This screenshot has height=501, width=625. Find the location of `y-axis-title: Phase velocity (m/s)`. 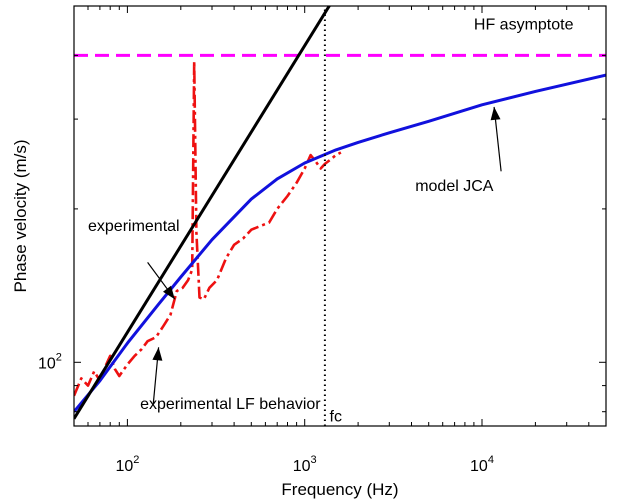

y-axis-title: Phase velocity (m/s) is located at coordinates (20, 215).